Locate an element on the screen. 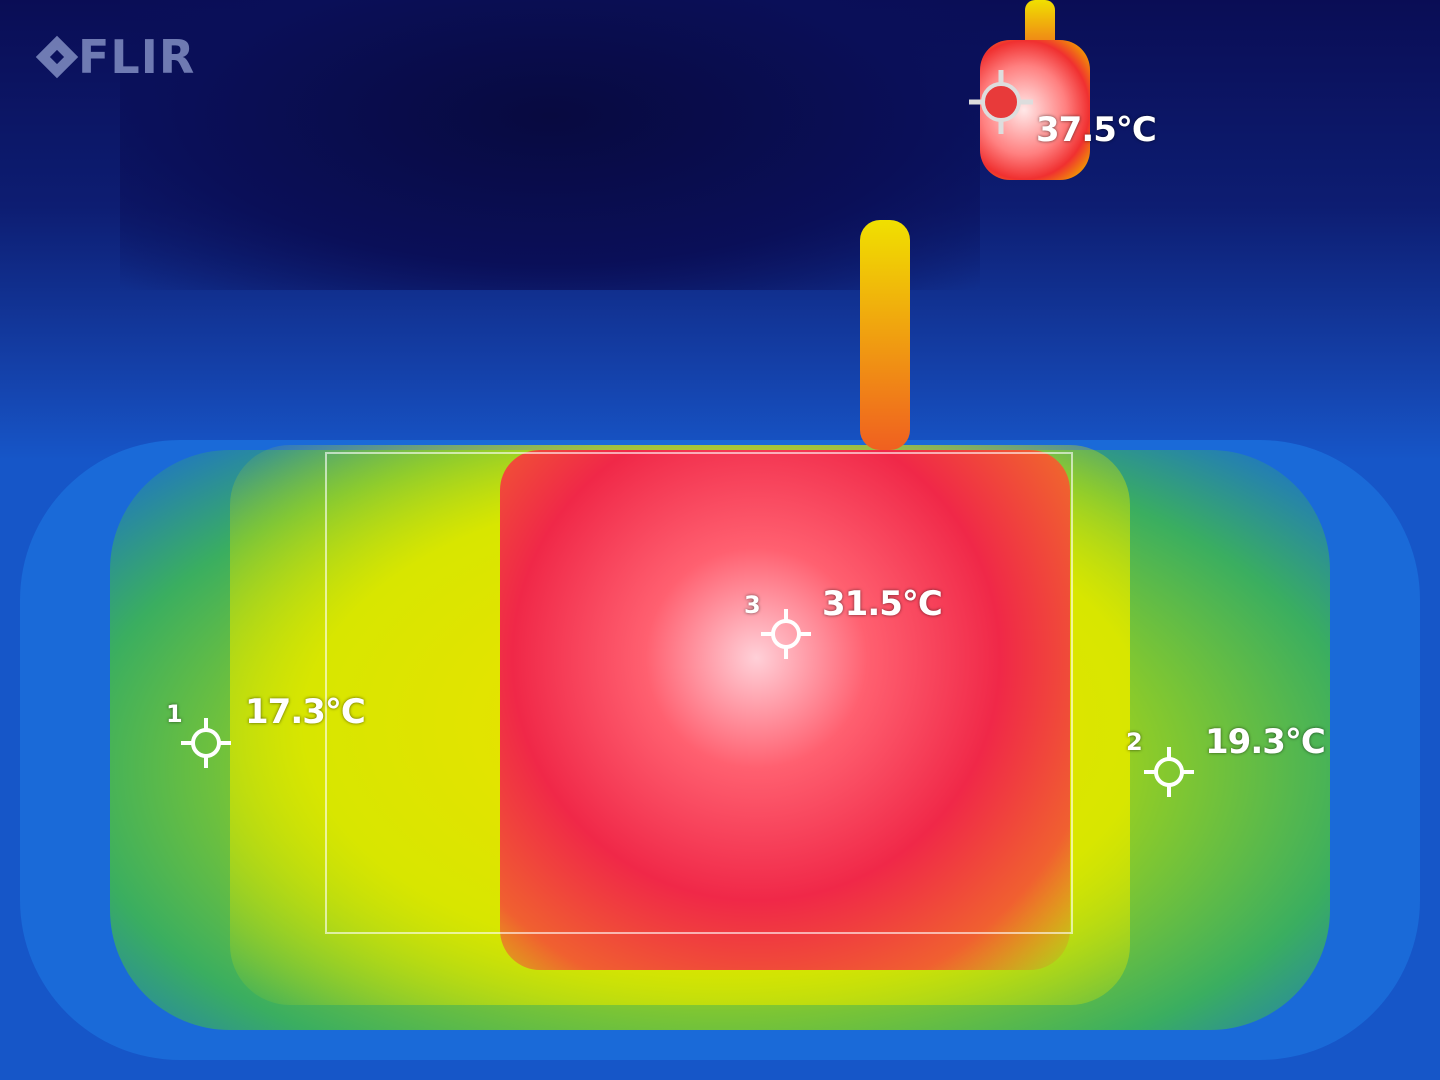 The width and height of the screenshot is (1440, 1080). spot3-number: 3 is located at coordinates (752, 605).